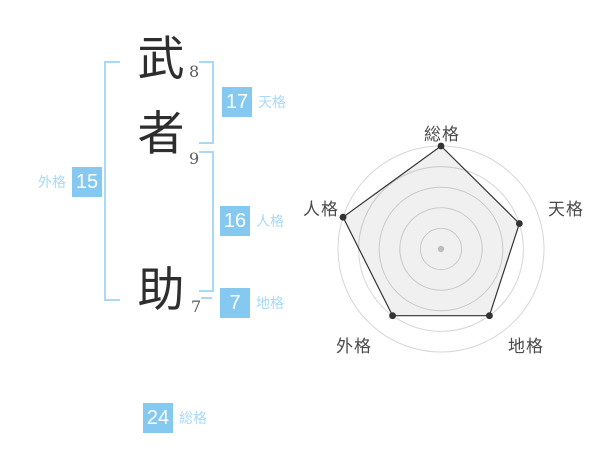  What do you see at coordinates (196, 306) in the screenshot?
I see `stroke-count-3: 7` at bounding box center [196, 306].